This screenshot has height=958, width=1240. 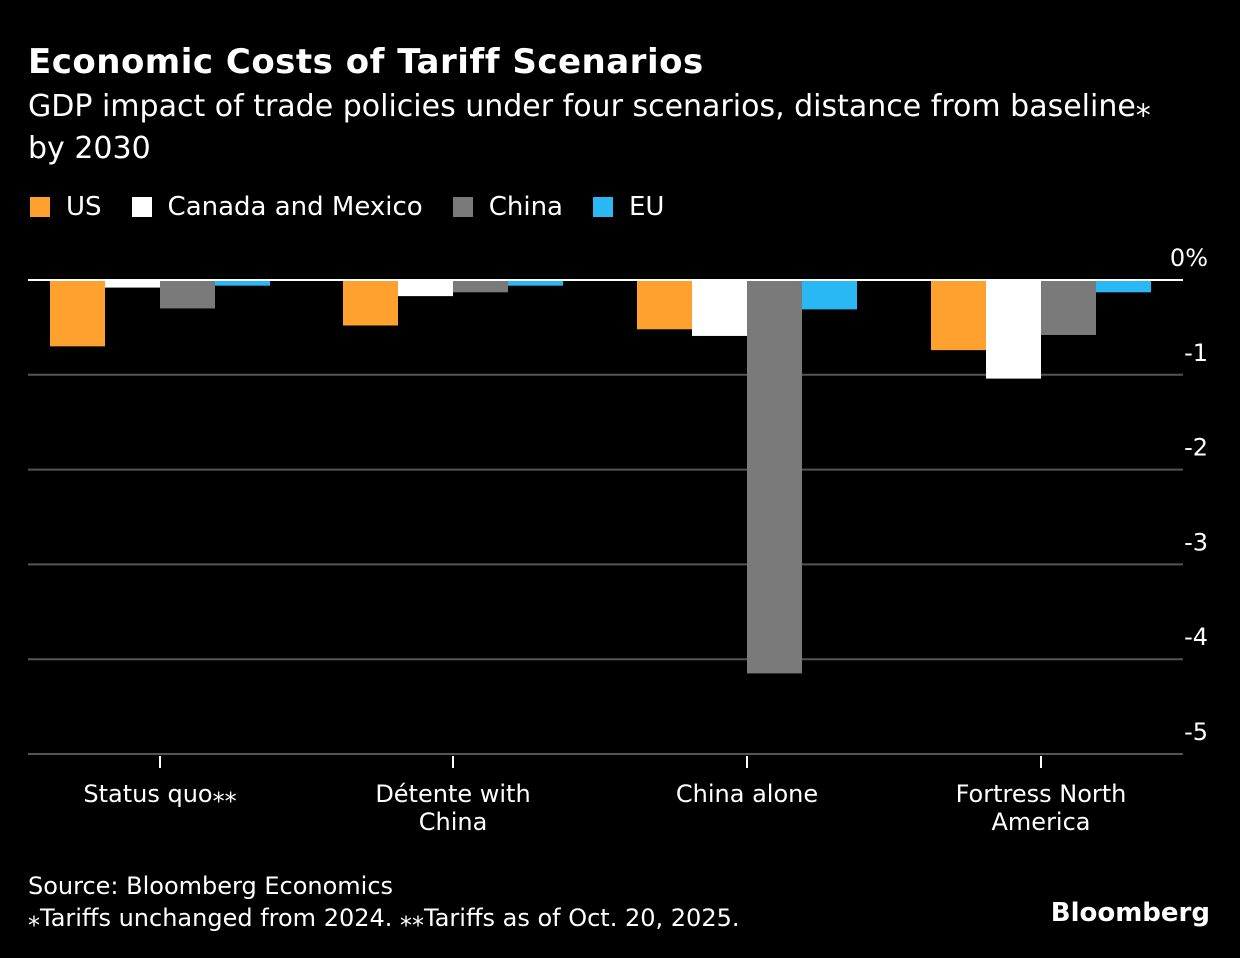 I want to click on legend-label: US, so click(x=84, y=207).